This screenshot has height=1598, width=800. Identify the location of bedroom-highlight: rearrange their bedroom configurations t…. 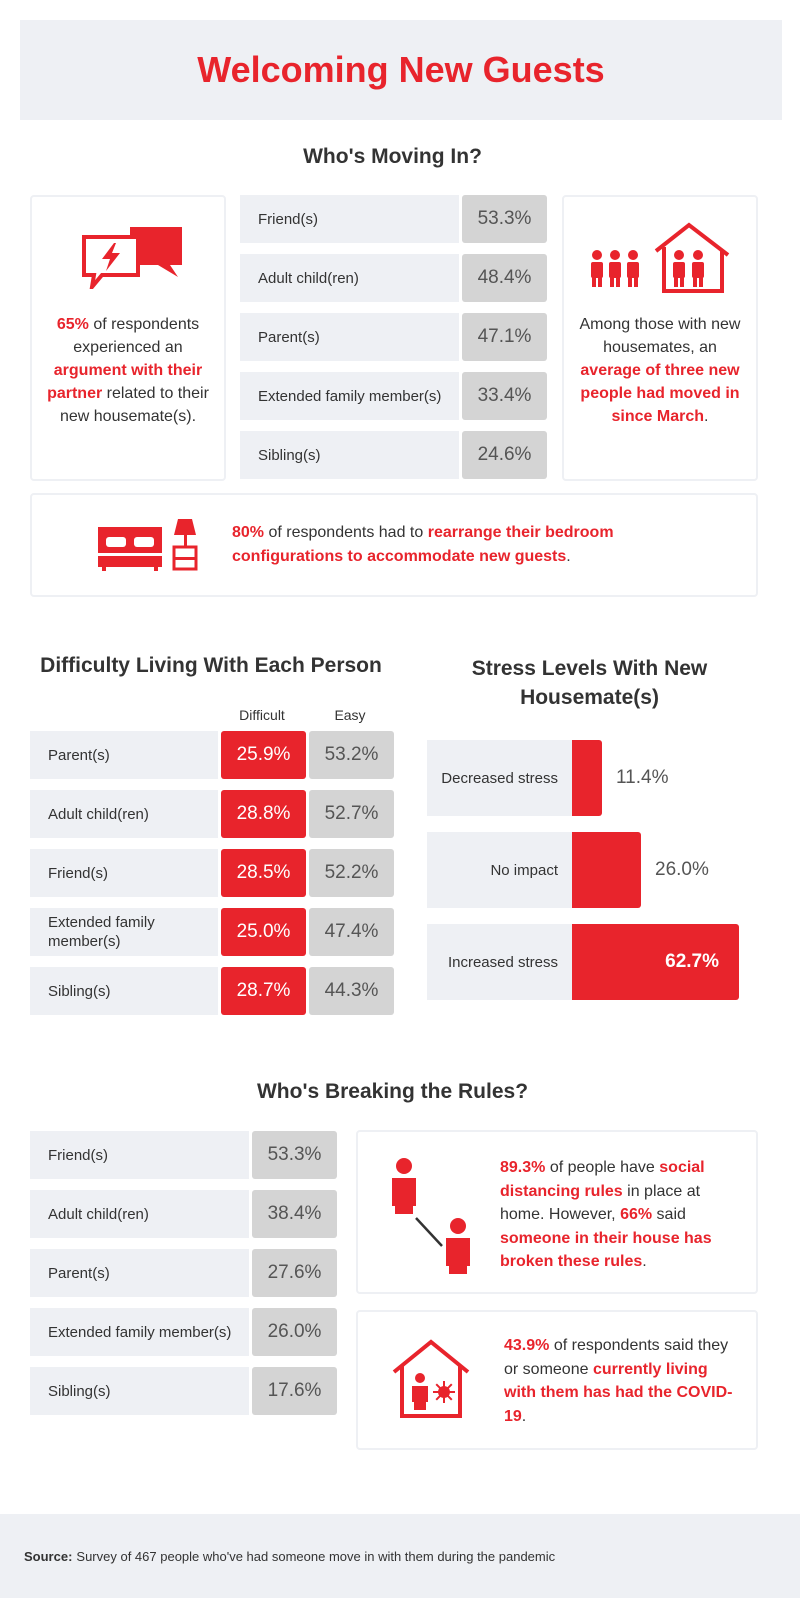
(423, 544).